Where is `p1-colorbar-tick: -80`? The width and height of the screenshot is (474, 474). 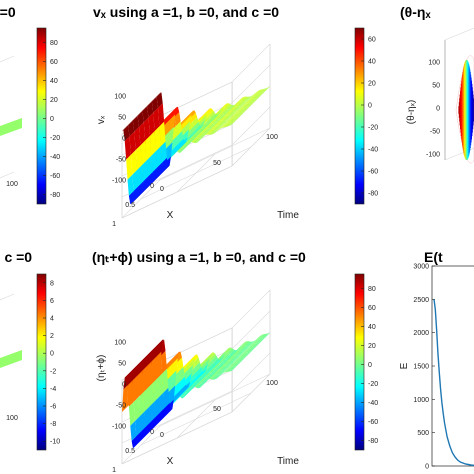
p1-colorbar-tick: -80 is located at coordinates (55, 195).